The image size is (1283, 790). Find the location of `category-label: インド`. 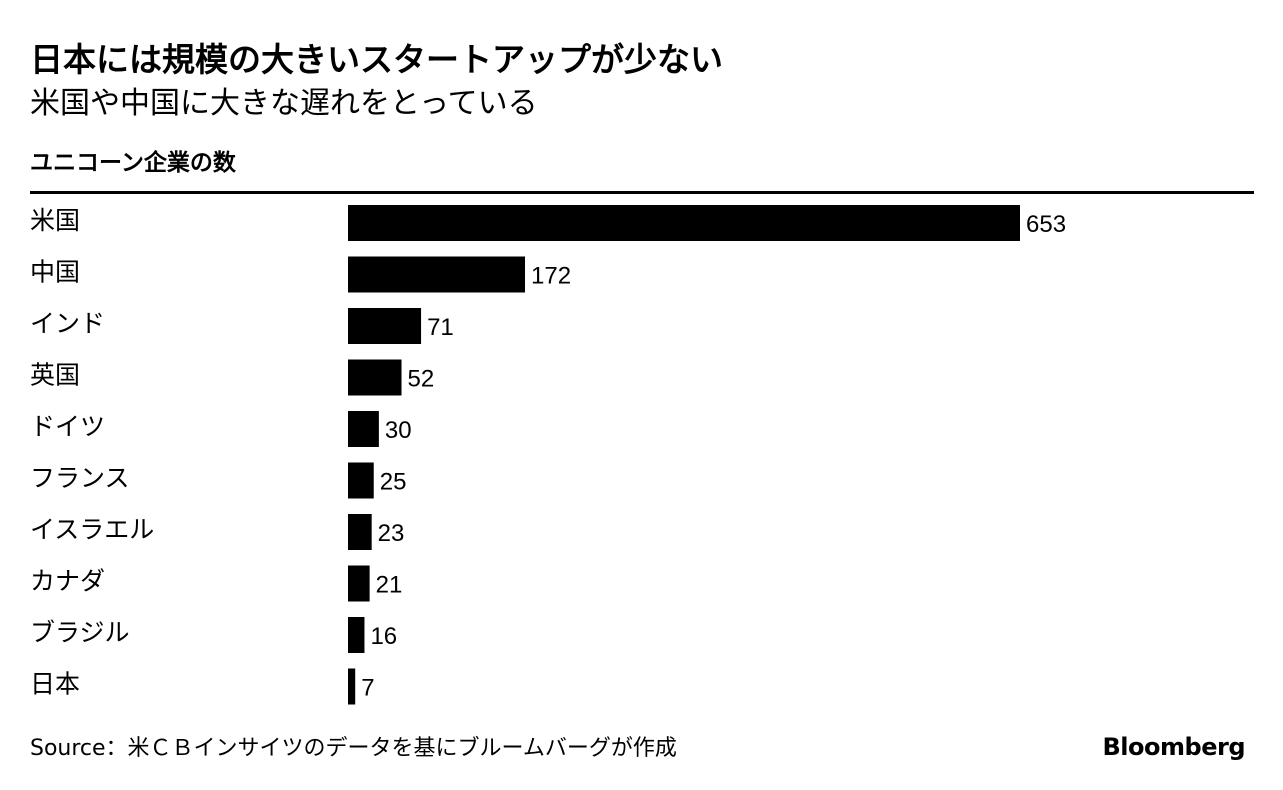

category-label: インド is located at coordinates (67, 323).